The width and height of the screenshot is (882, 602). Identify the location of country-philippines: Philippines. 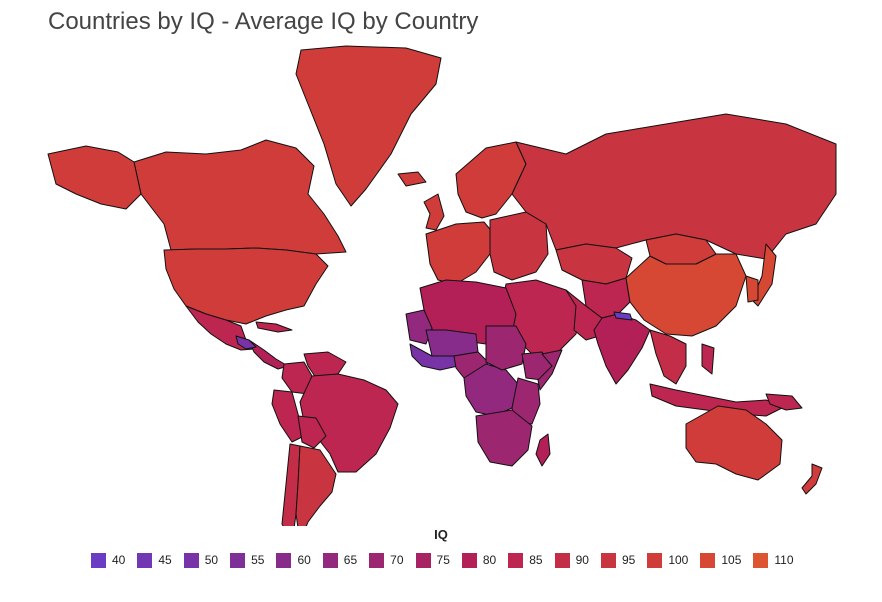
(708, 359).